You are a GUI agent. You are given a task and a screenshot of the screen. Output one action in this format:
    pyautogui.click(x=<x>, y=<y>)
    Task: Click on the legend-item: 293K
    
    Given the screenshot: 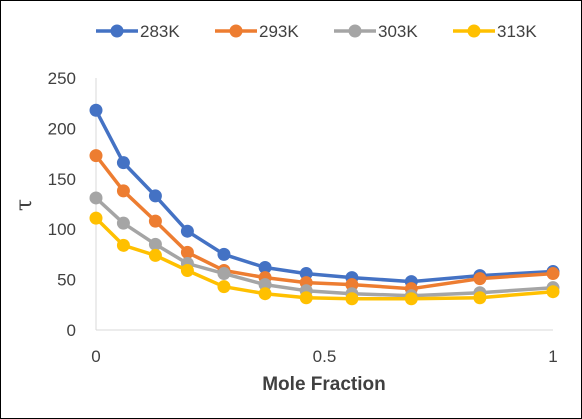 What is the action you would take?
    pyautogui.click(x=257, y=31)
    